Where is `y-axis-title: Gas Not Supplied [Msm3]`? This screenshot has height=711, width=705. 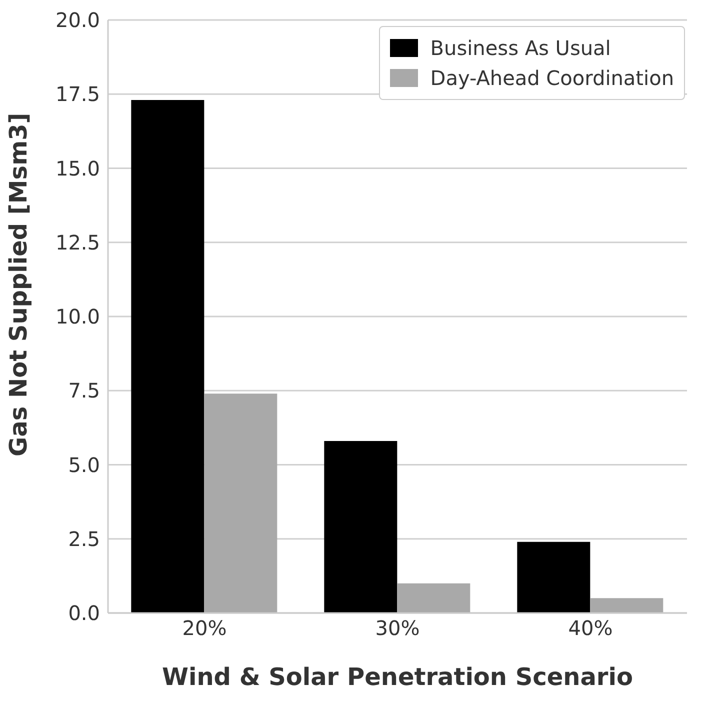
y-axis-title: Gas Not Supplied [Msm3] is located at coordinates (18, 284).